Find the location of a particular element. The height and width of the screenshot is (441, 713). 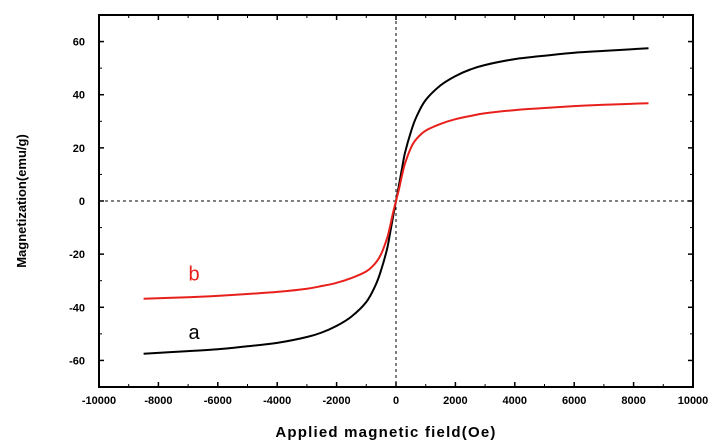

x-tick-label: 8000 is located at coordinates (633, 401).